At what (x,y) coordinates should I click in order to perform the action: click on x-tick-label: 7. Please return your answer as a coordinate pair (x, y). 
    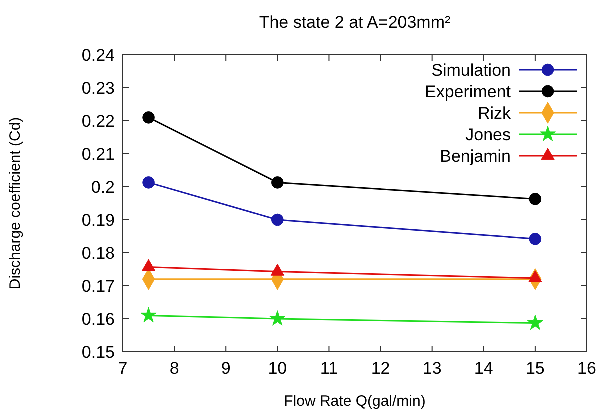
    Looking at the image, I should click on (123, 368).